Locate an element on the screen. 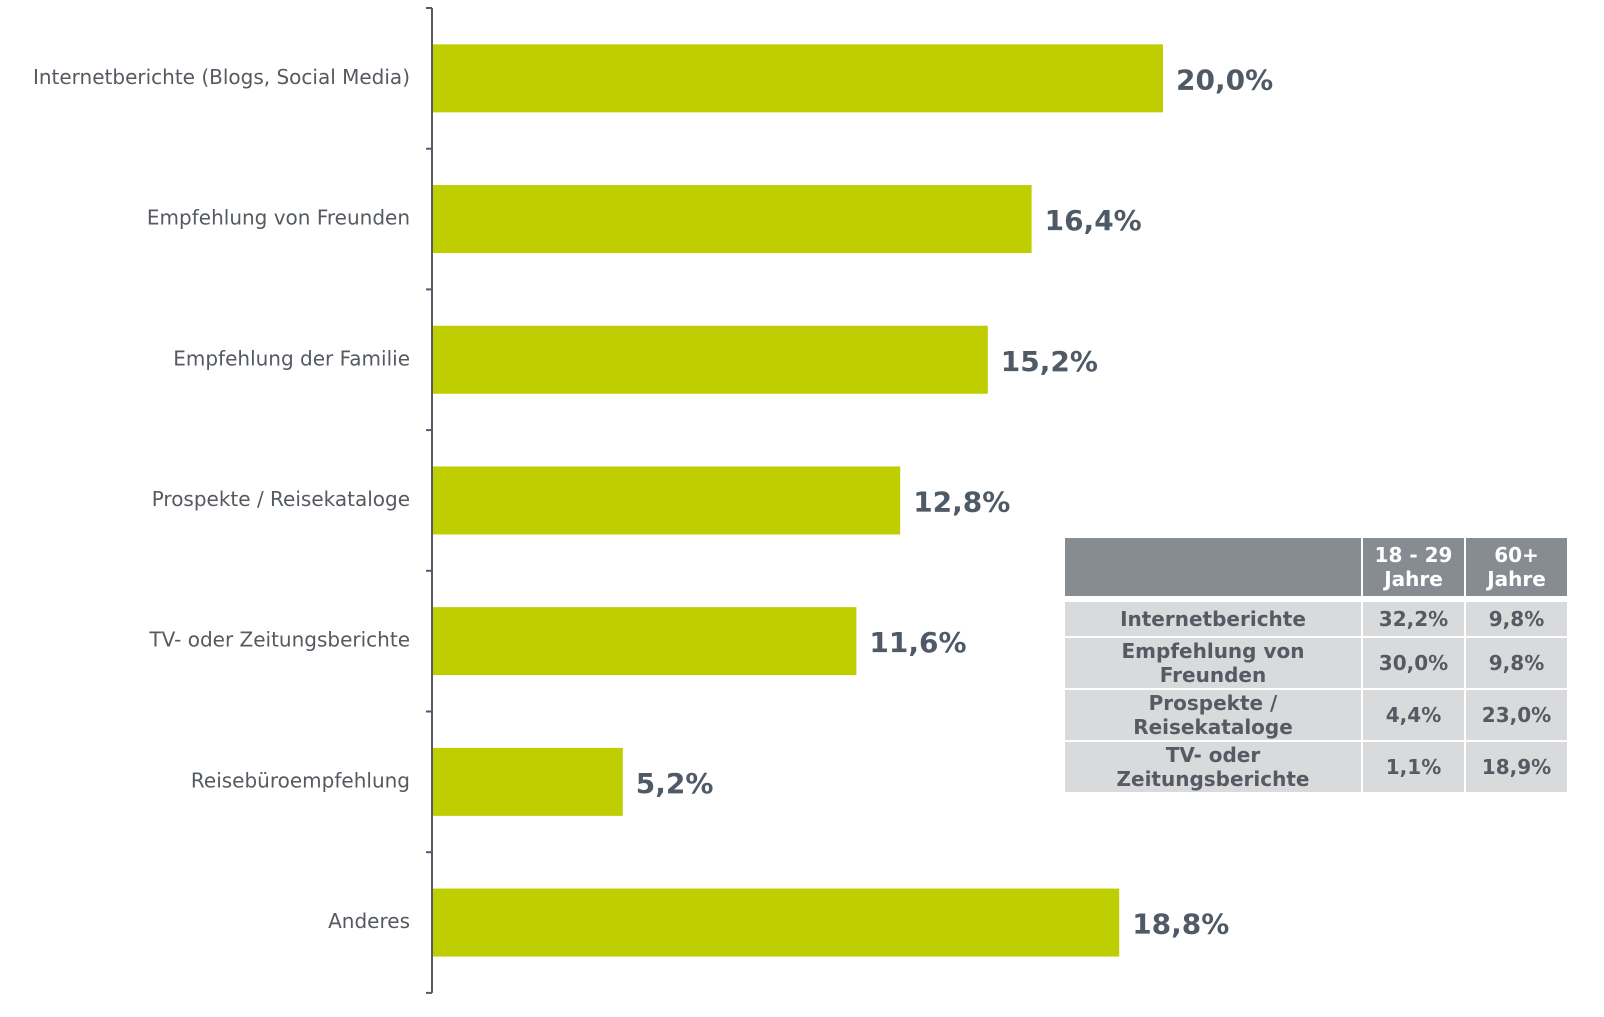  category-label: Internetberichte (Blogs, Social Media) is located at coordinates (221, 77).